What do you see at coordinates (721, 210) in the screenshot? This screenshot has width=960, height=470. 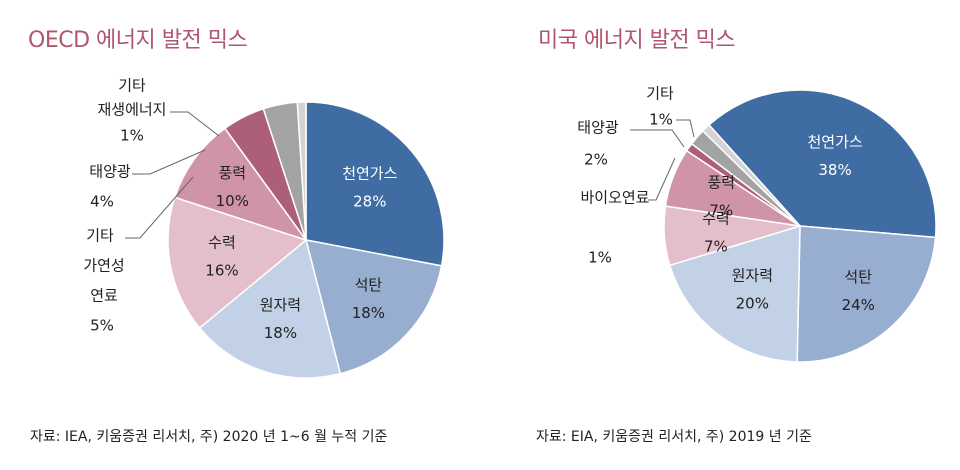 I see `slice-value-wind: 7%` at bounding box center [721, 210].